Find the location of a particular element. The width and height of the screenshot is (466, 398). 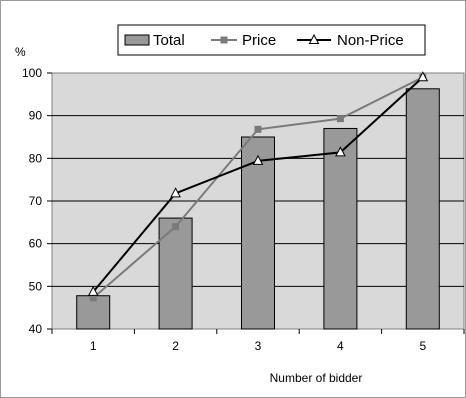

legend-label: Non-Price is located at coordinates (370, 40).